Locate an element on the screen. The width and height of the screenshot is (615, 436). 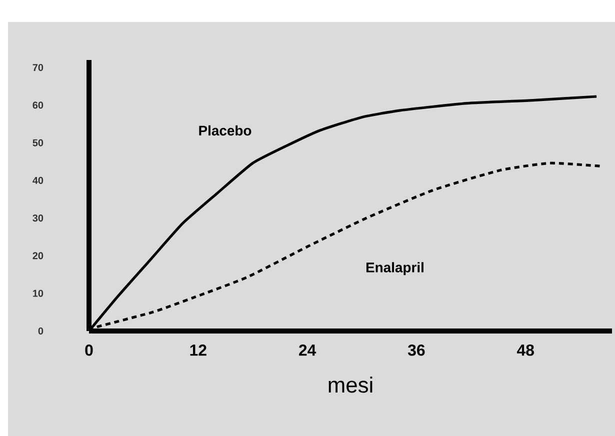
y-tick-label: 20 is located at coordinates (38, 256).